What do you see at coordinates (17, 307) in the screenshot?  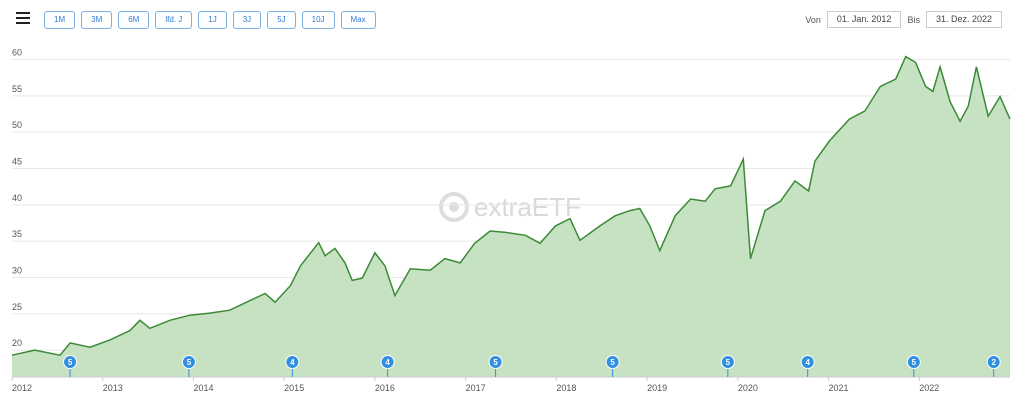 I see `y-tick-label: 25` at bounding box center [17, 307].